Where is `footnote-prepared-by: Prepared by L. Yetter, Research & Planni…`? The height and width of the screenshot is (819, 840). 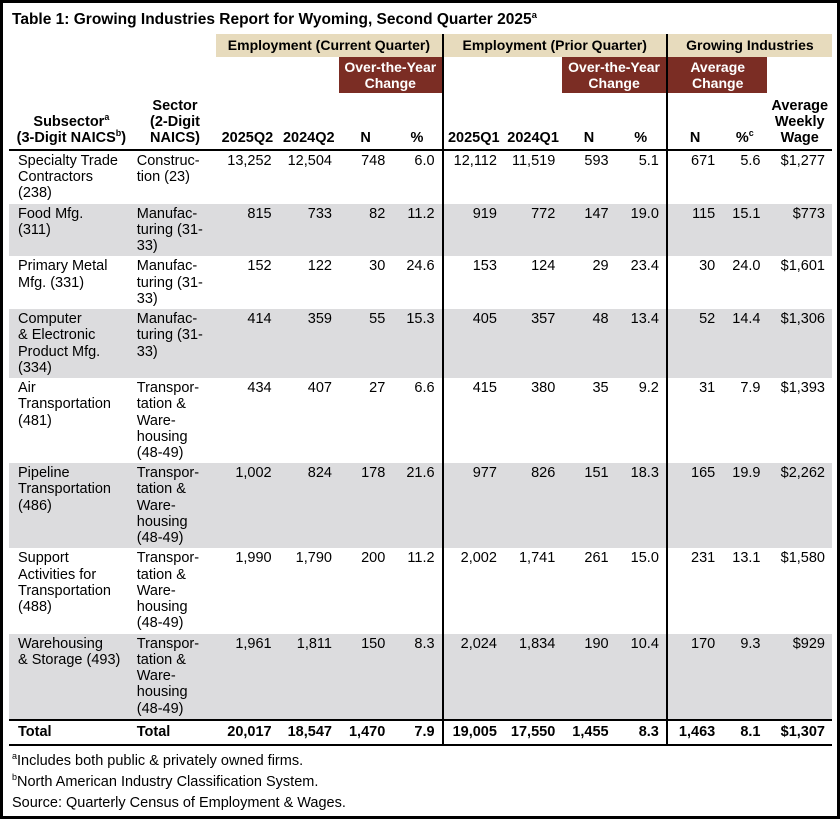 footnote-prepared-by: Prepared by L. Yetter, Research & Planni… is located at coordinates (422, 815).